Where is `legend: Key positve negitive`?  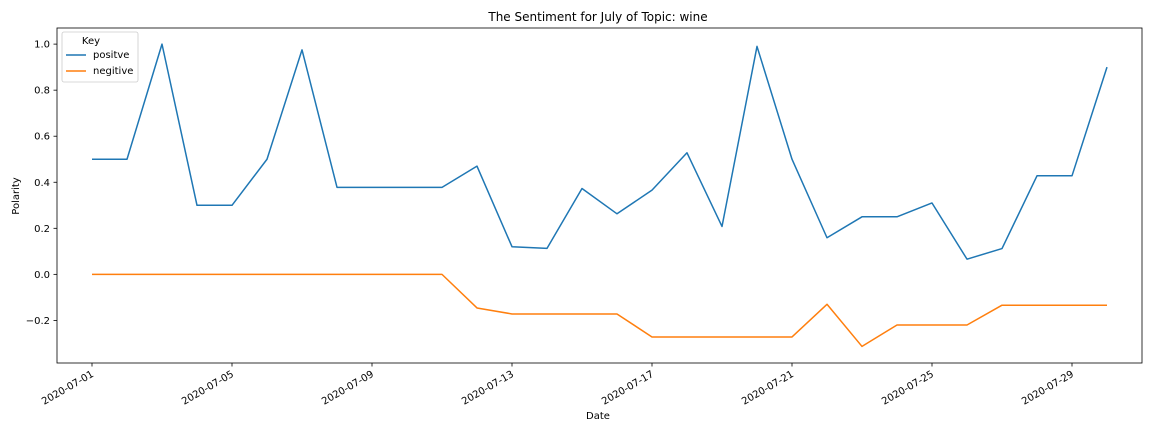
legend: Key positve negitive is located at coordinates (100, 57).